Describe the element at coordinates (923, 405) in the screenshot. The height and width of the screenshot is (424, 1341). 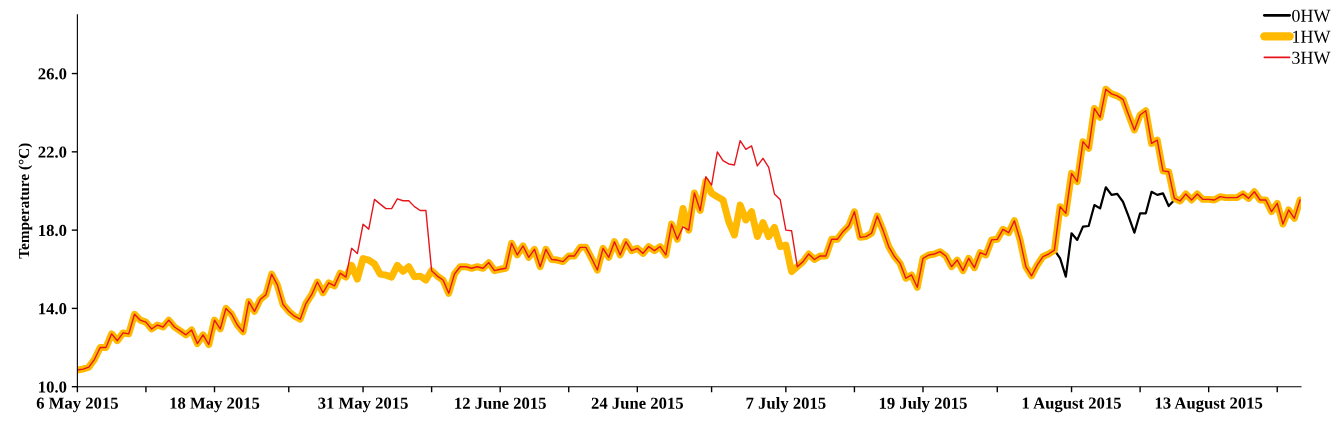
I see `x-tick-label: 19 July 2015` at that location.